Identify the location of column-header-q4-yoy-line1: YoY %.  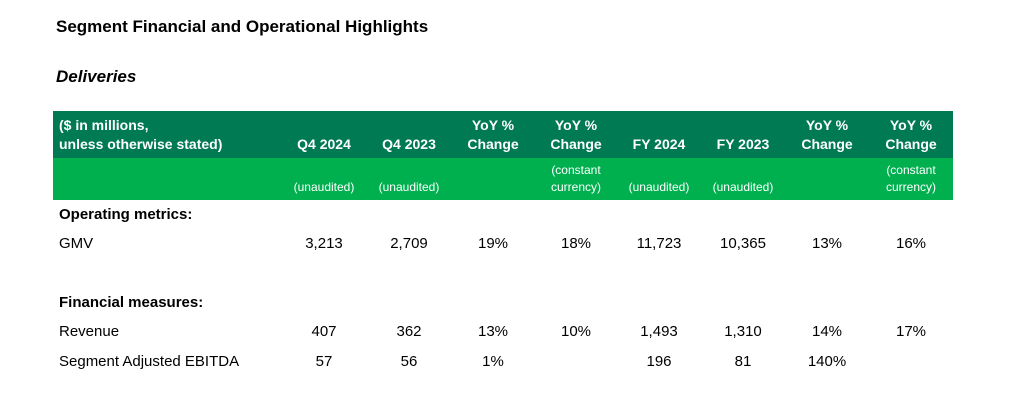
(493, 125).